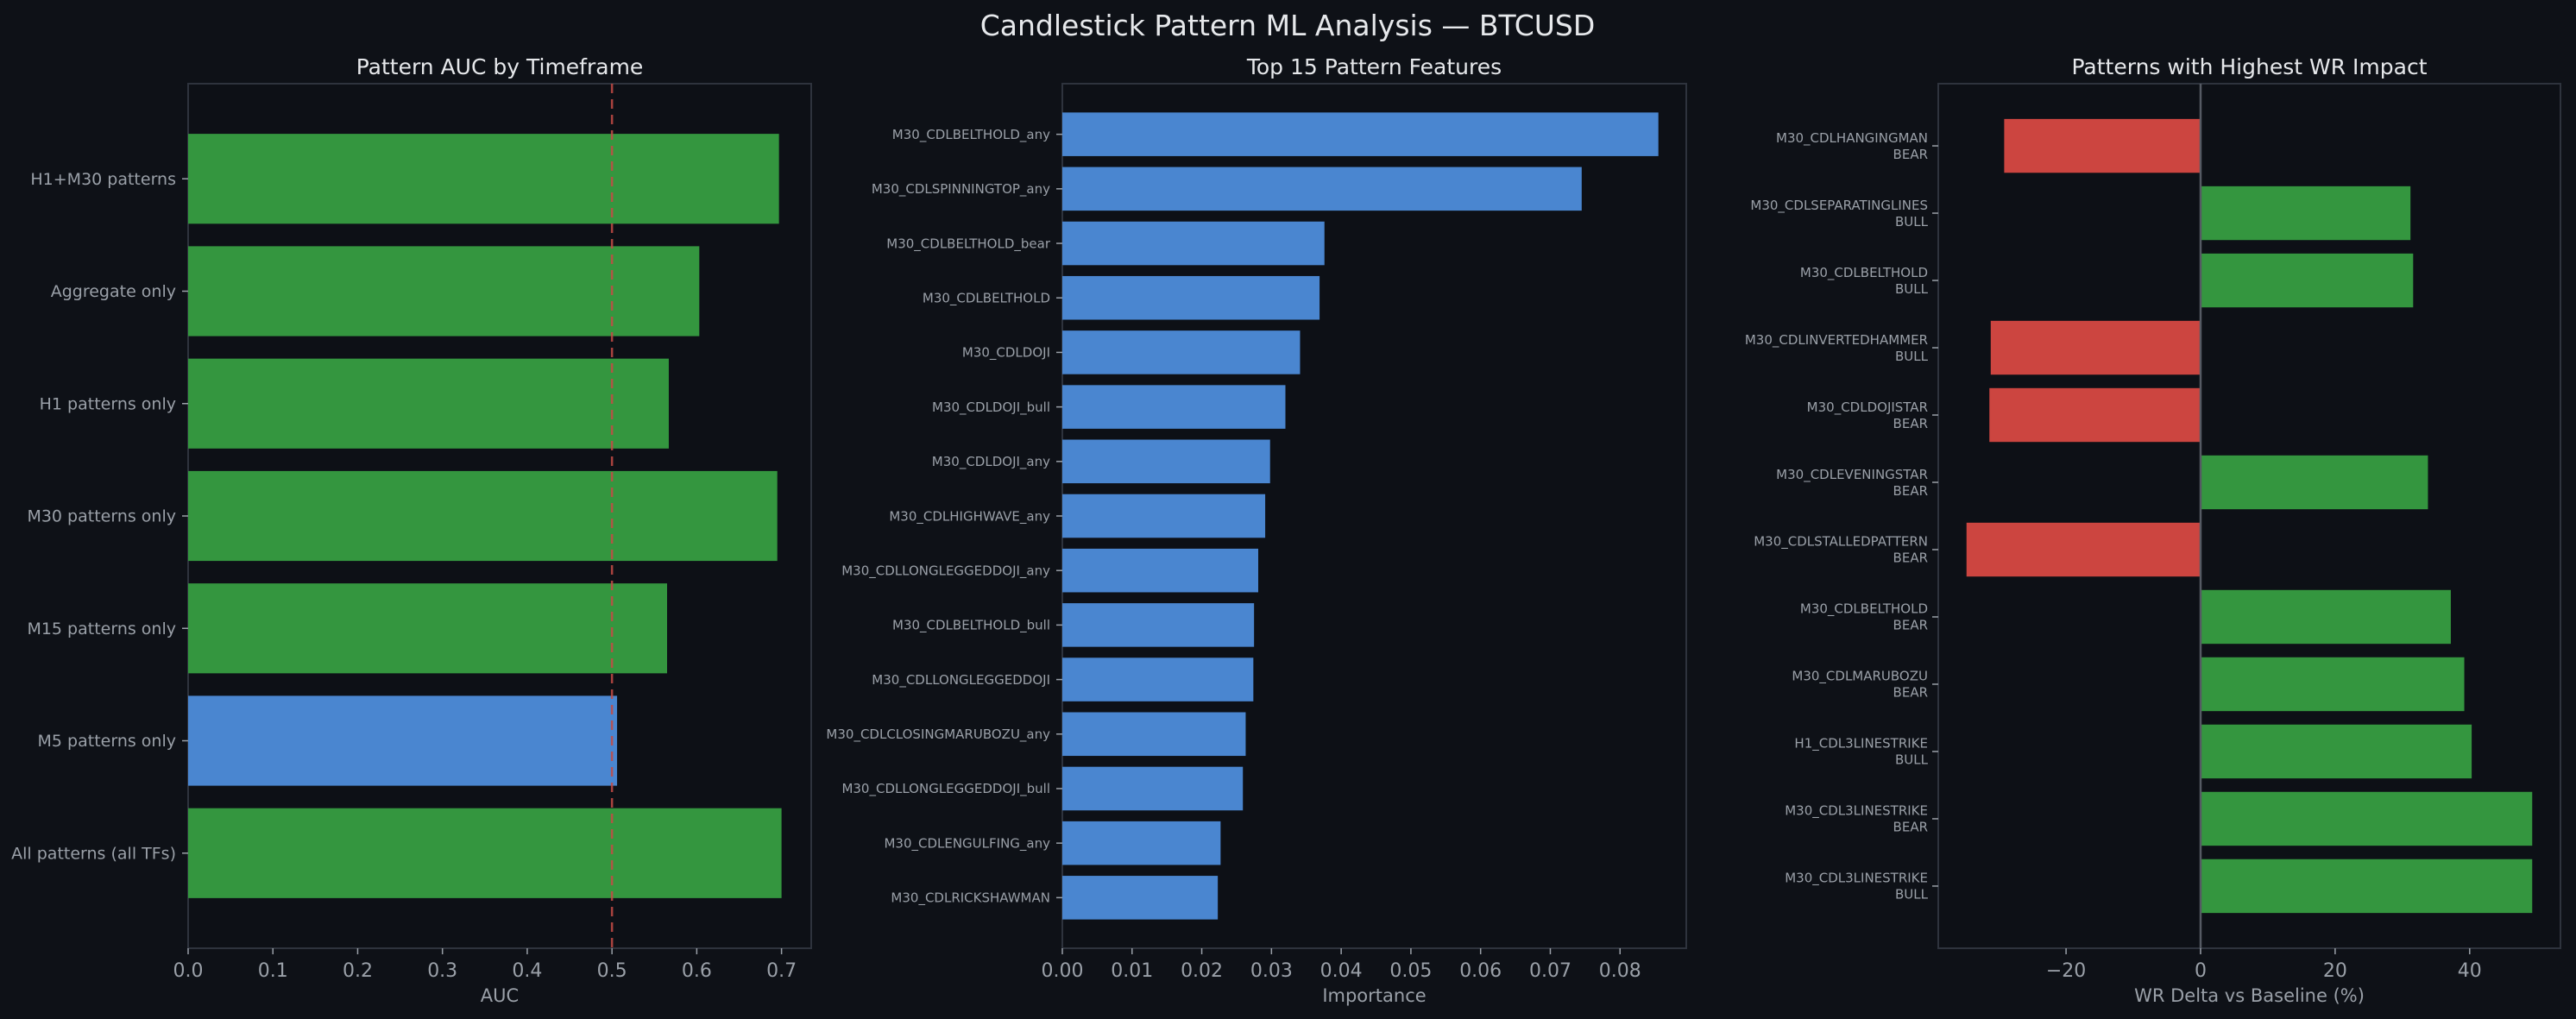 Image resolution: width=2576 pixels, height=1019 pixels. Describe the element at coordinates (991, 407) in the screenshot. I see `category-label: M30_CDLDOJI_bull` at that location.